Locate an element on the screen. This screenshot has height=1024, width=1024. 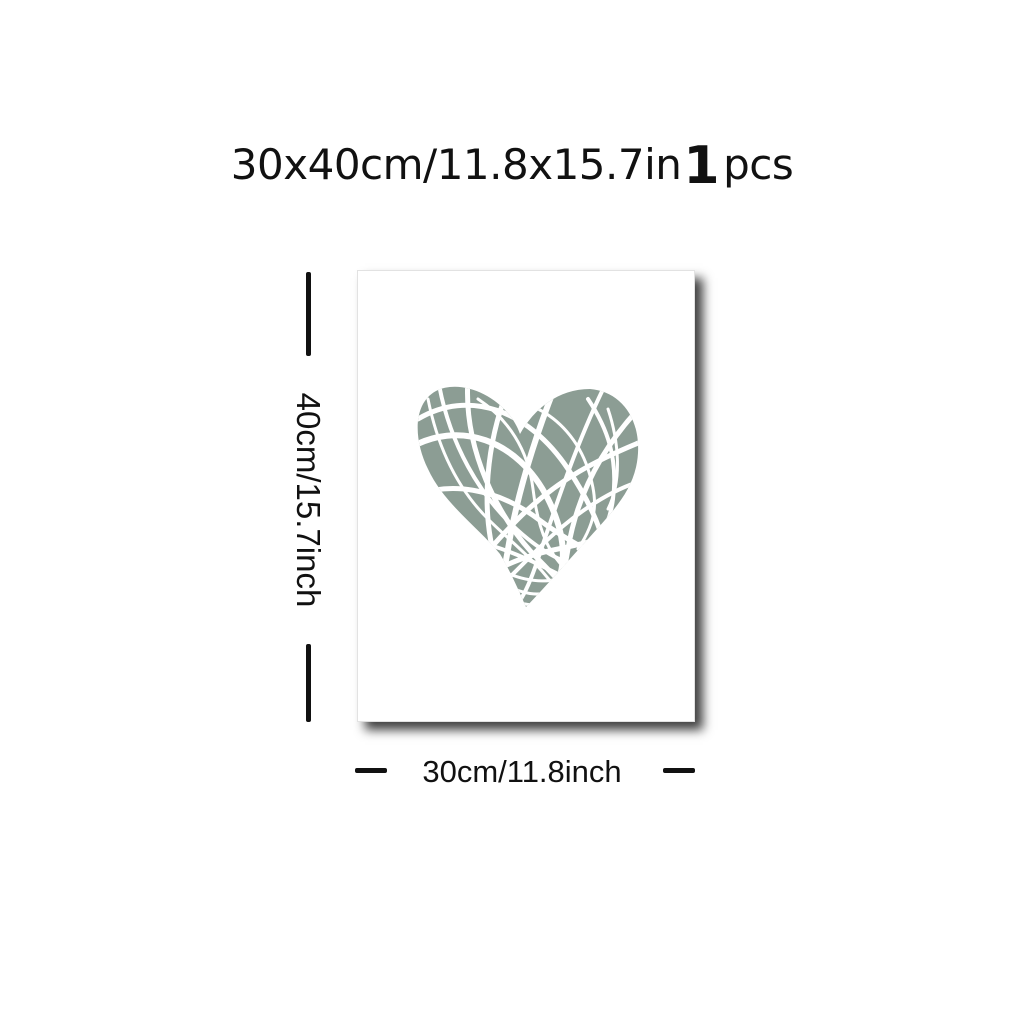
size-text: 30x40cm/11.8x15.7in is located at coordinates (456, 164).